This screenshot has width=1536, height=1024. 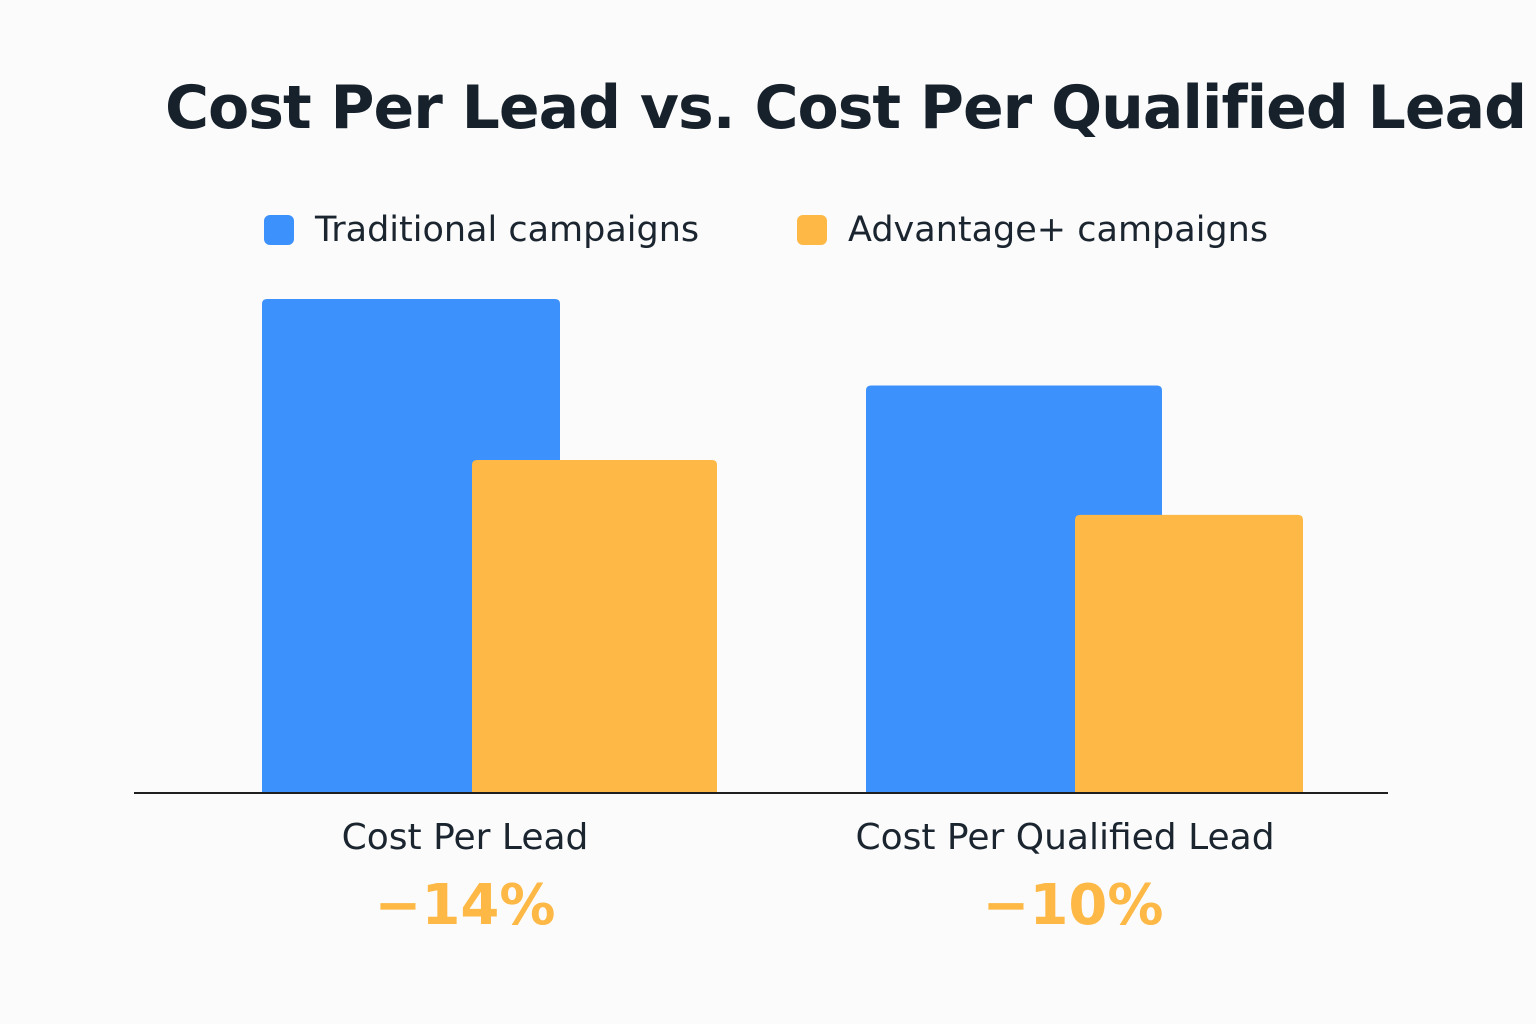 I want to click on legend-item-advantage: Advantage+ campaigns, so click(x=1032, y=230).